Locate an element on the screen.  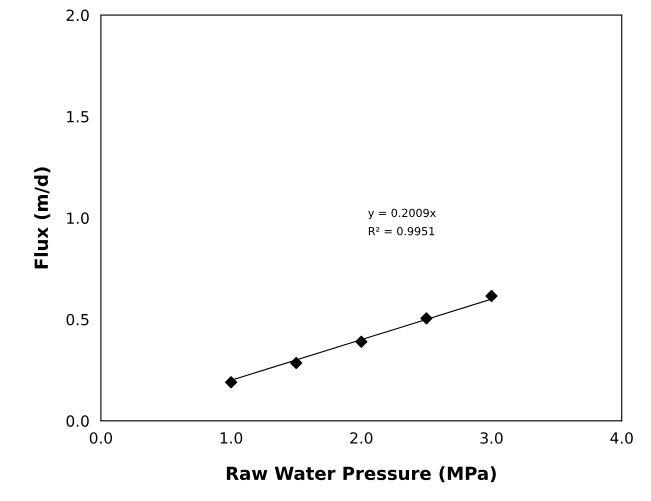
annotation: y = 0.2009x is located at coordinates (402, 214).